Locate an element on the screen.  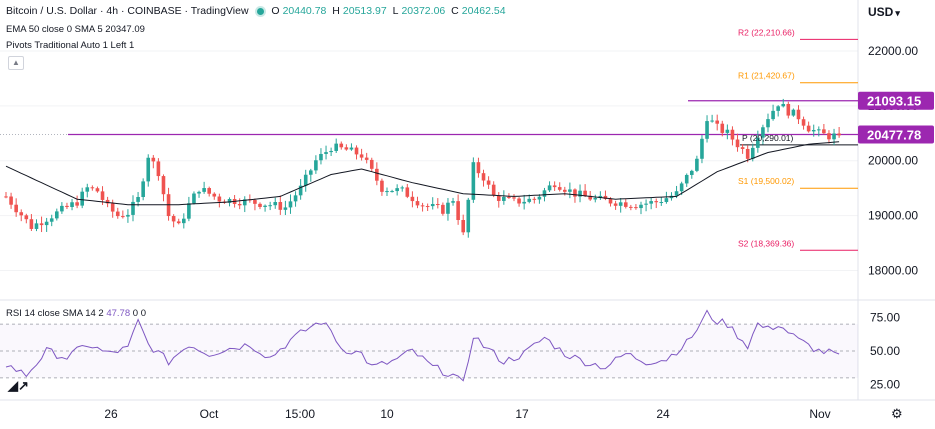
pivots-indicator-legend: Pivots Traditional Auto 1 Left 1 is located at coordinates (70, 45).